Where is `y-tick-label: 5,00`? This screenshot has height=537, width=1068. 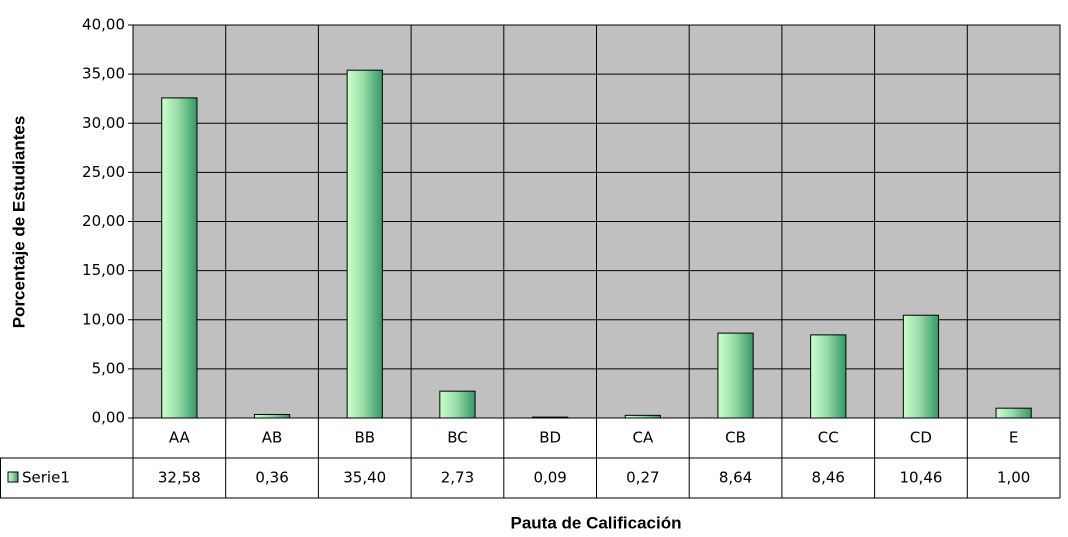
y-tick-label: 5,00 is located at coordinates (108, 368).